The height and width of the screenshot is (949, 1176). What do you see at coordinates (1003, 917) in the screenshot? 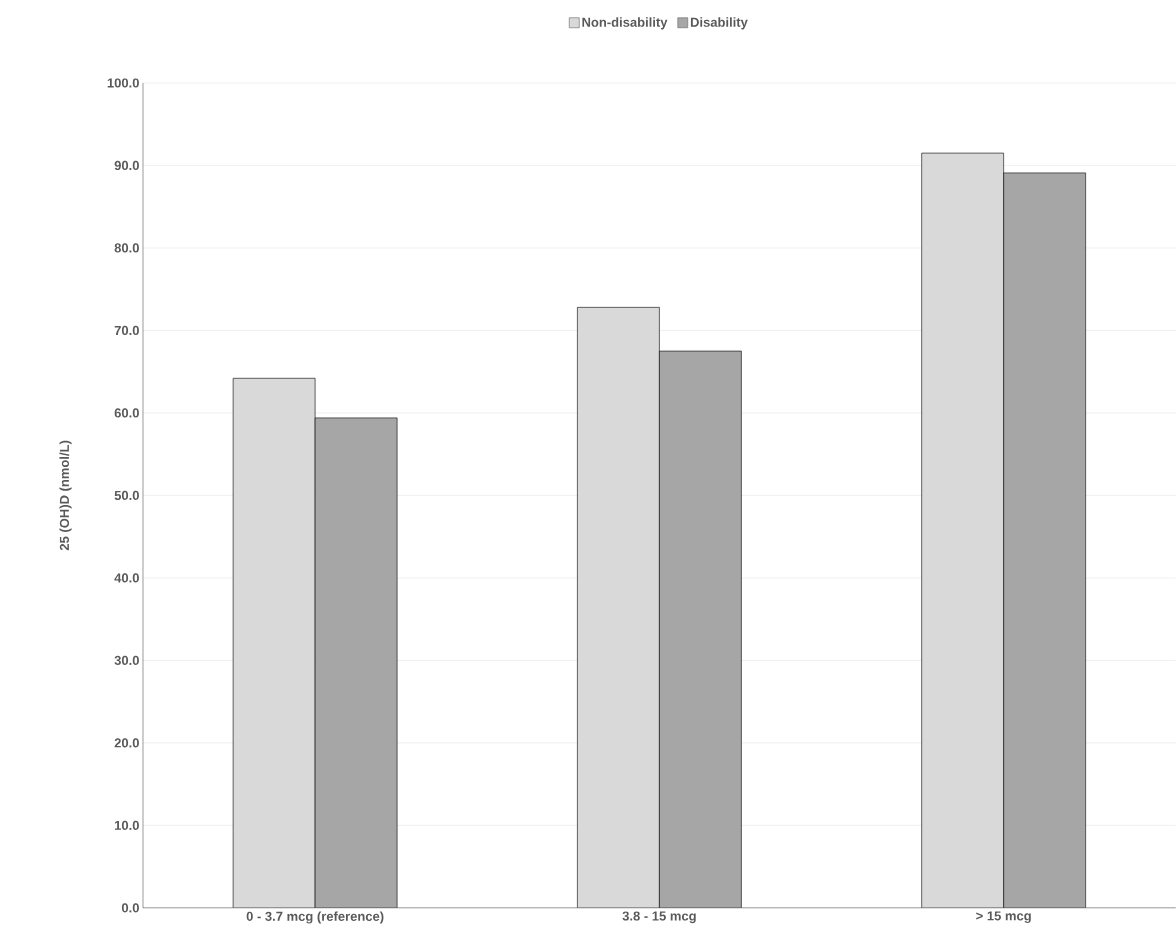
I see `x-tick-label: > 15 mcg` at bounding box center [1003, 917].